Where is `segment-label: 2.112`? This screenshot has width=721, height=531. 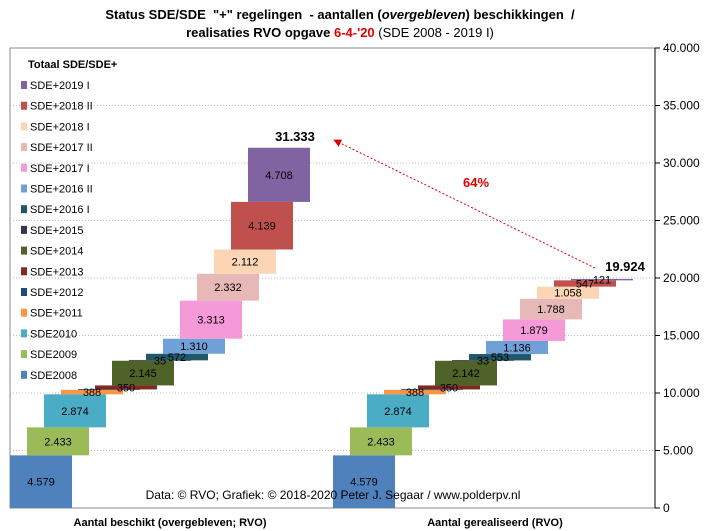
segment-label: 2.112 is located at coordinates (245, 263).